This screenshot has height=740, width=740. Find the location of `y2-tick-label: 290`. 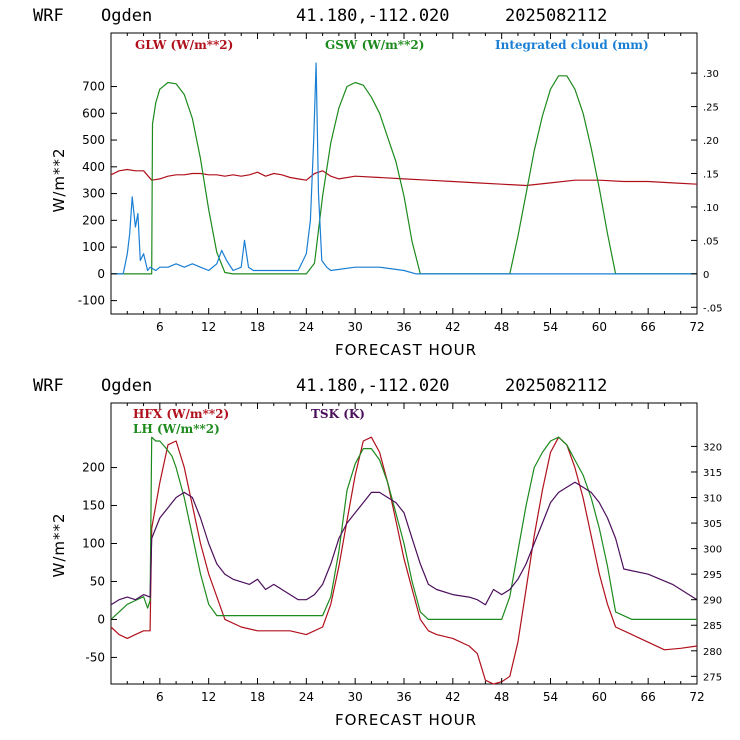

y2-tick-label: 290 is located at coordinates (712, 601).